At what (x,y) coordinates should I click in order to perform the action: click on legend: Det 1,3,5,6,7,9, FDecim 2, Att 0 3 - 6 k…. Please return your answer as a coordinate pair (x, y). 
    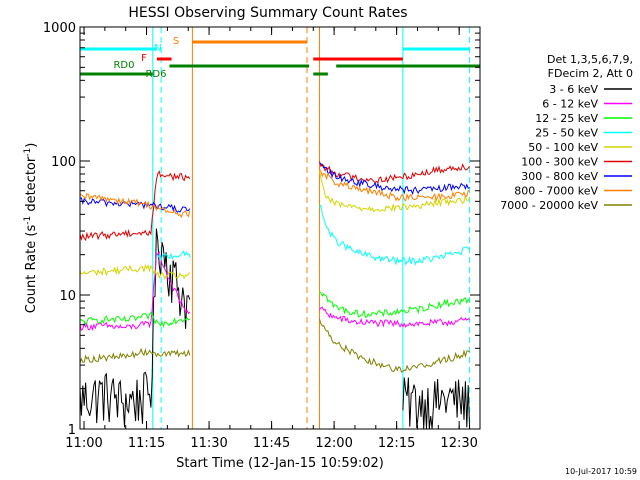
    Looking at the image, I should click on (566, 132).